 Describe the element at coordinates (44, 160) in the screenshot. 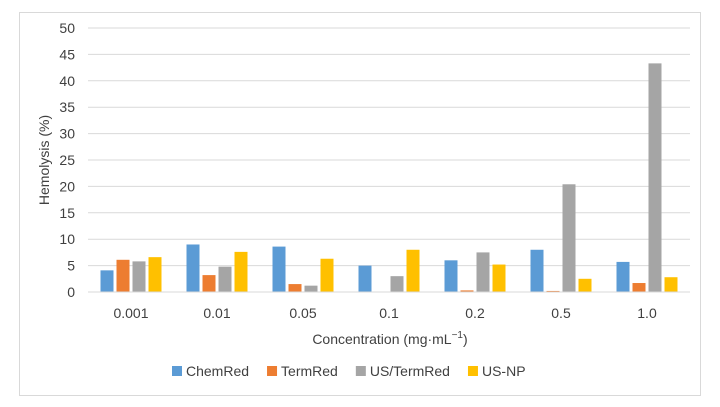

I see `y-axis-title: Hemolysis (%)` at that location.